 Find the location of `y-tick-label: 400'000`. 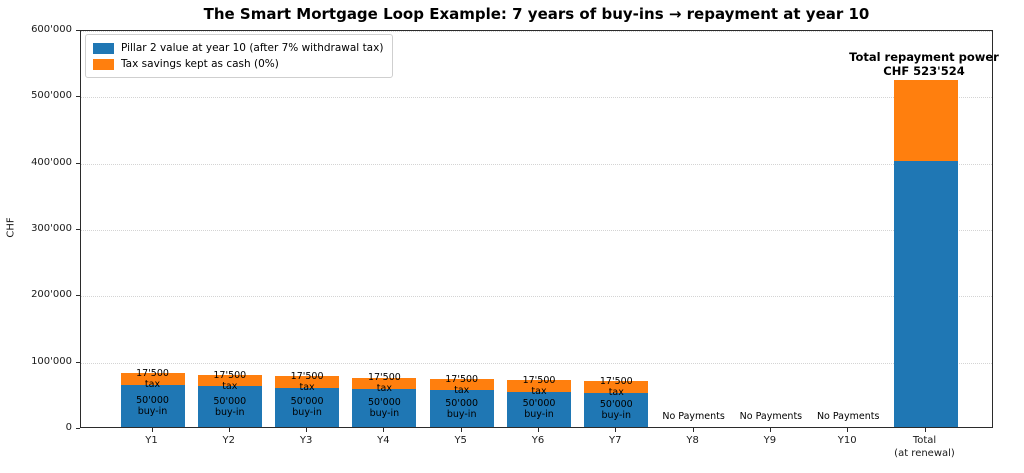

y-tick-label: 400'000 is located at coordinates (51, 162).